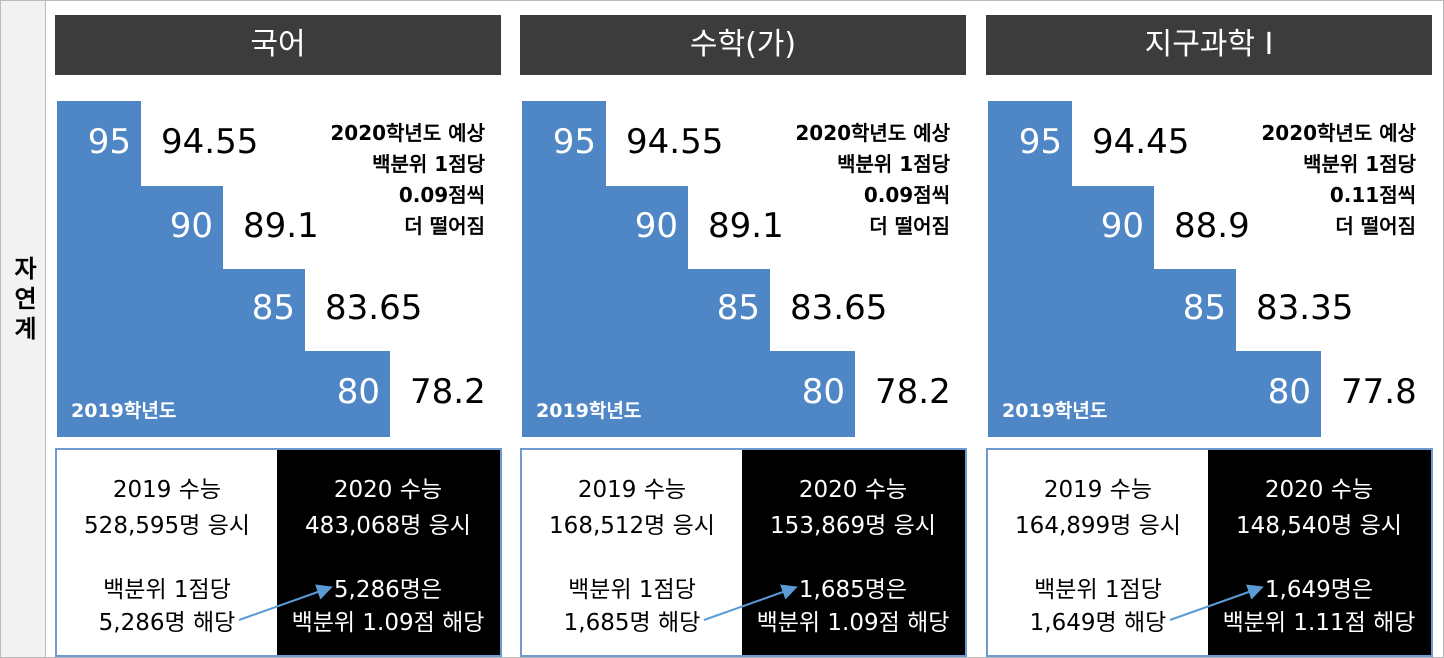 The width and height of the screenshot is (1444, 658). I want to click on compare-line: 1,649명은, so click(1319, 590).